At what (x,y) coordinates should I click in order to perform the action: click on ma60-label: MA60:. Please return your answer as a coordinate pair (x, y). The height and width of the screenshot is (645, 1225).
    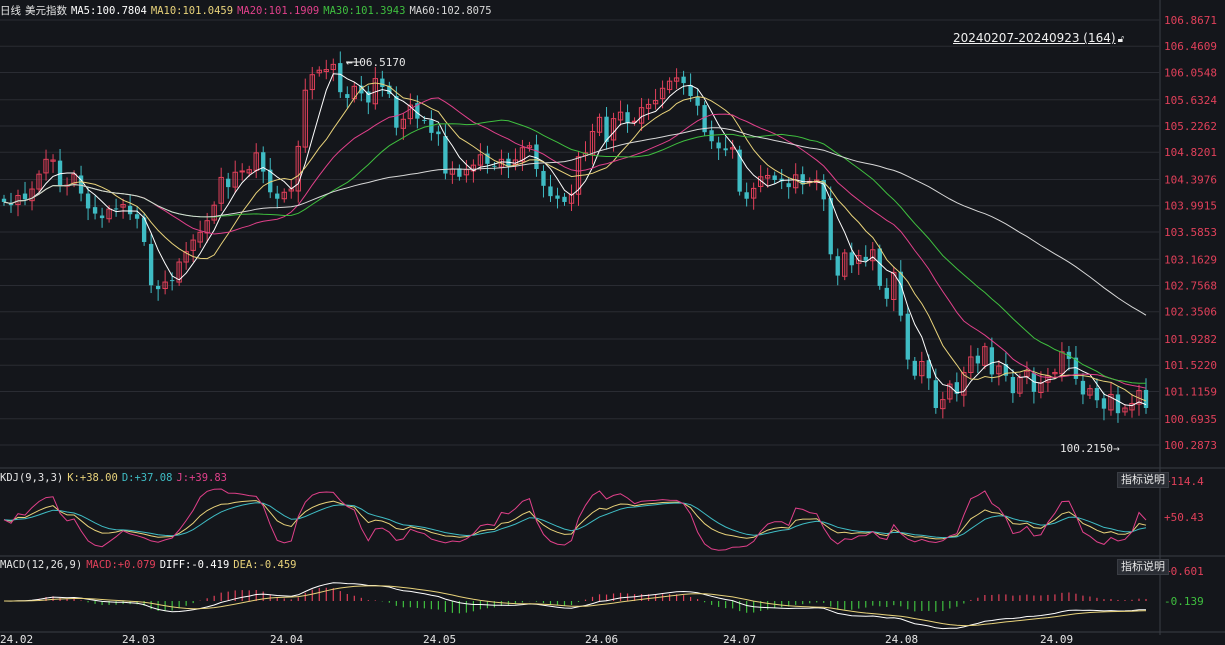
    Looking at the image, I should click on (425, 11).